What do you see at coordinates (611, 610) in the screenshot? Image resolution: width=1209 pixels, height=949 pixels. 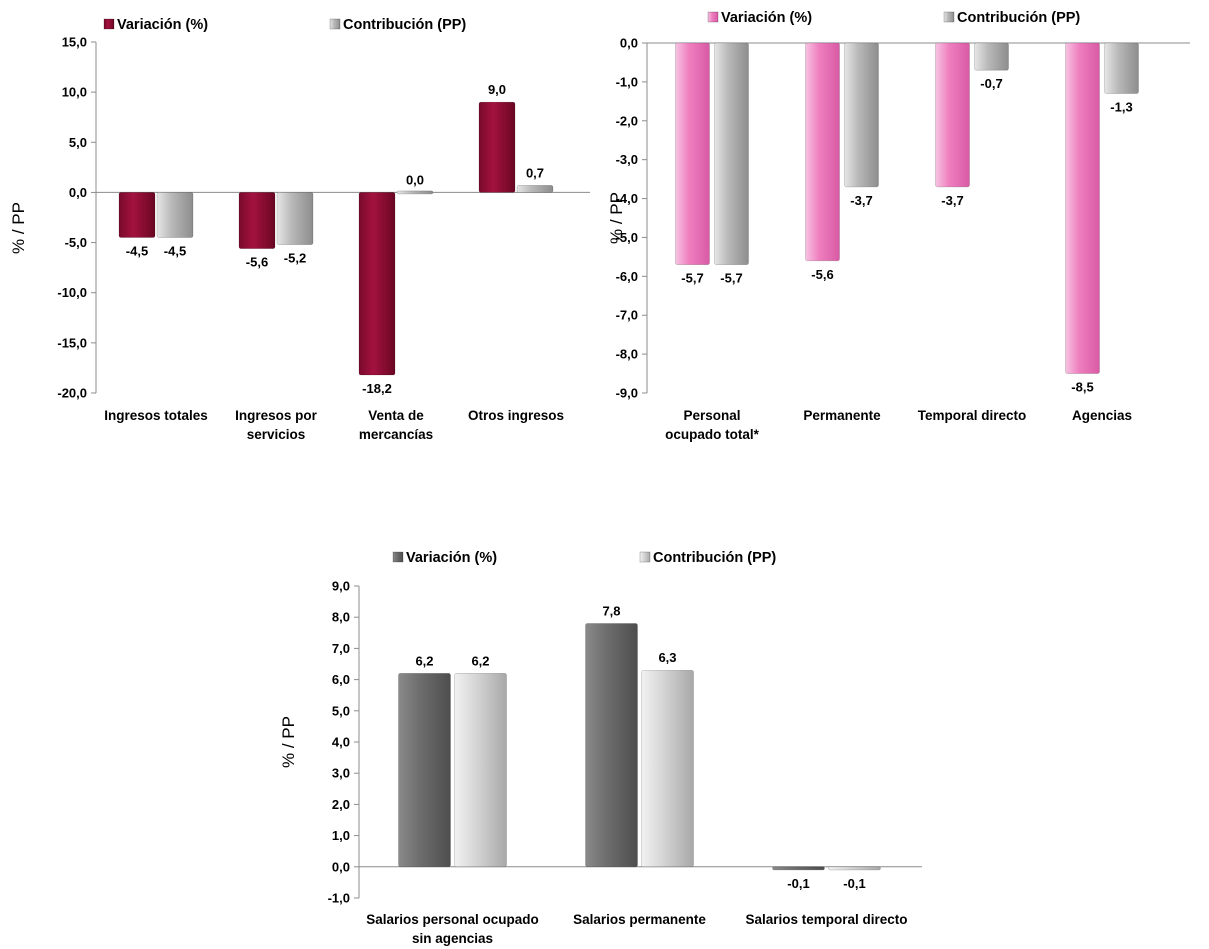 I see `data-label: 7,8` at bounding box center [611, 610].